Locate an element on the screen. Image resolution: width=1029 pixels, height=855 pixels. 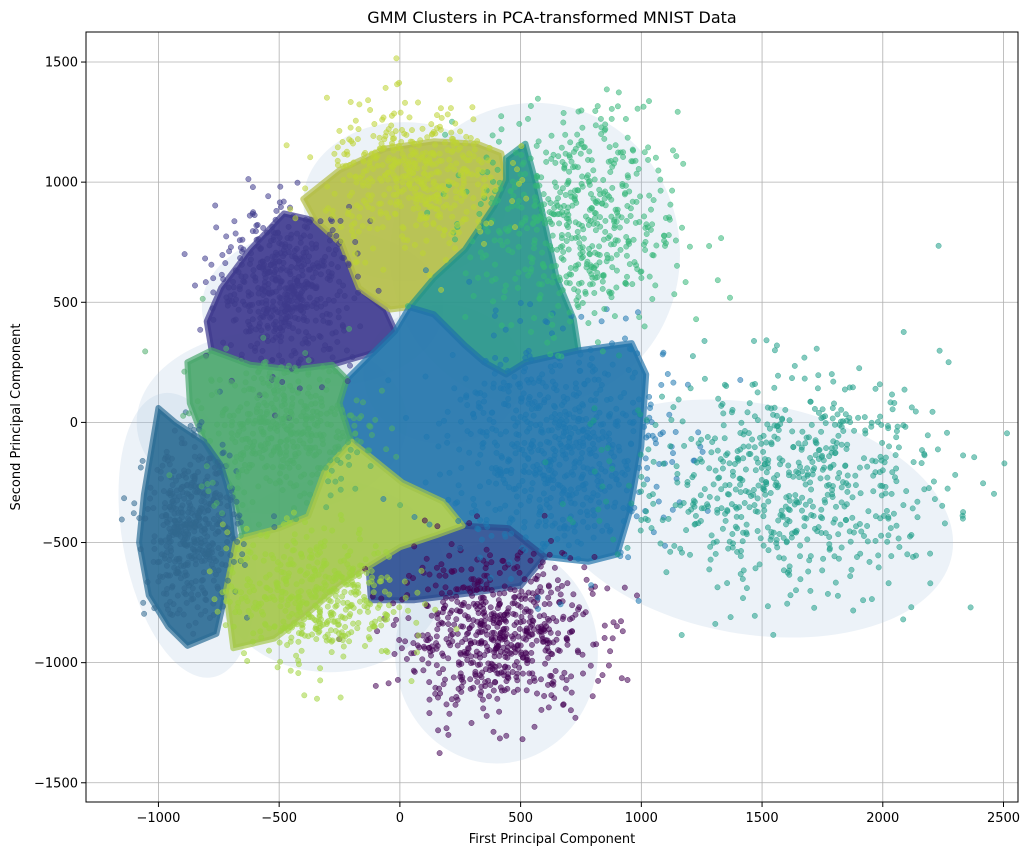
x-axis-title: First Principal Component is located at coordinates (552, 839).